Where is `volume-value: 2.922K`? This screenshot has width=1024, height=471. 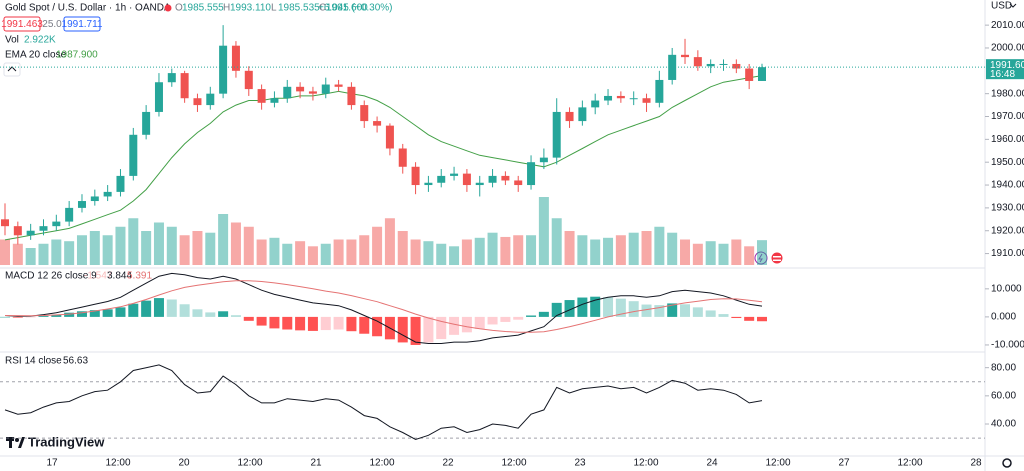 volume-value: 2.922K is located at coordinates (40, 40).